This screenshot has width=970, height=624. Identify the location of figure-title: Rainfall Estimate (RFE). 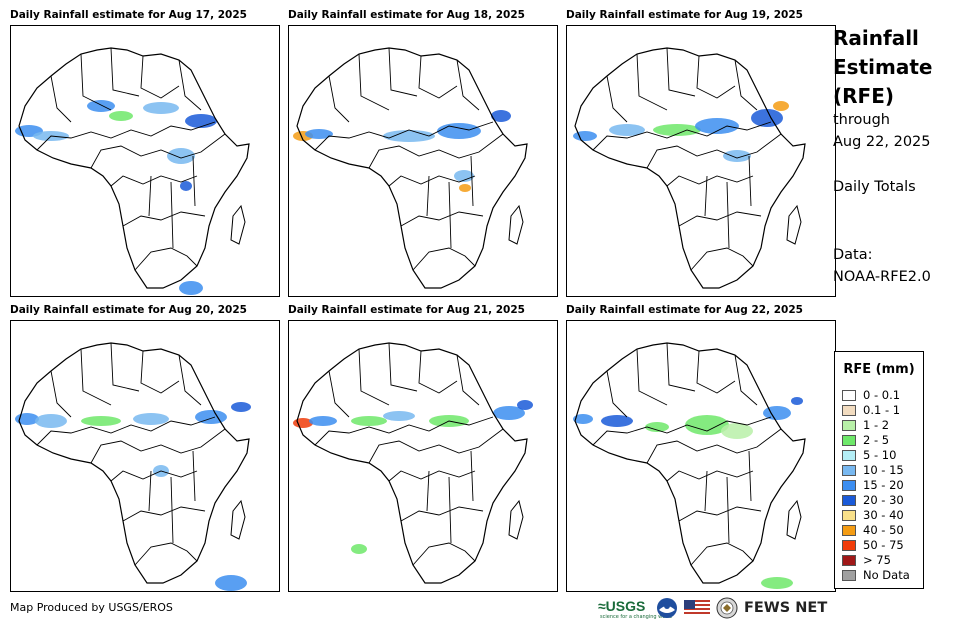
(898, 67).